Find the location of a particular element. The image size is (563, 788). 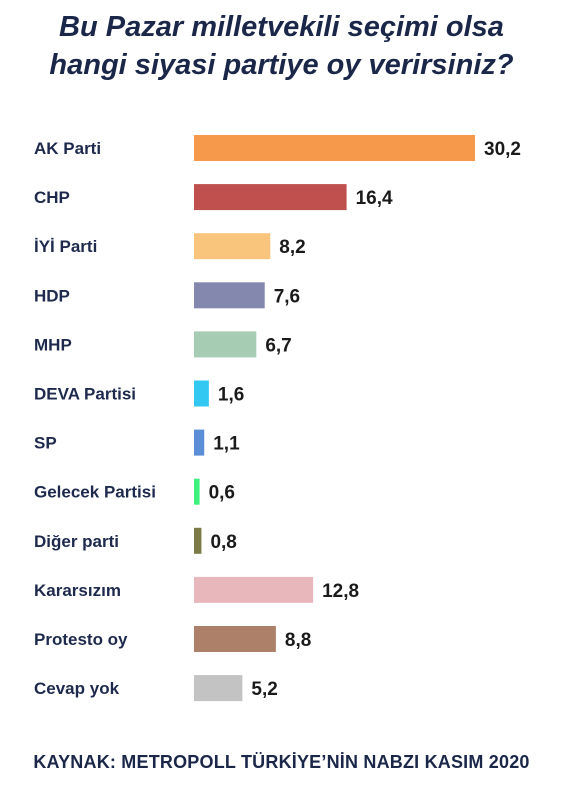

title-line-2: hangi siyasi partiye oy verirsiniz? is located at coordinates (281, 65).